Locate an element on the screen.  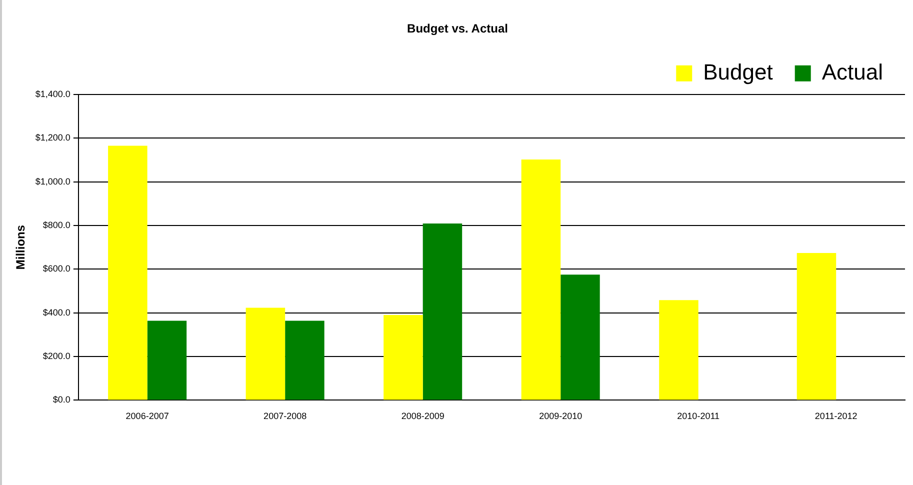
y-tick-label: $400.0 is located at coordinates (56, 312).